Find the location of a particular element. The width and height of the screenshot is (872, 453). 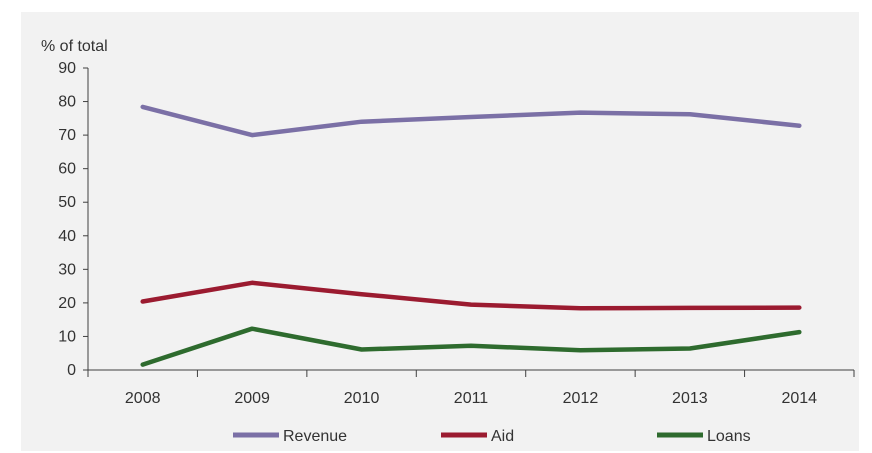

y-tick-label: 90 is located at coordinates (67, 68).